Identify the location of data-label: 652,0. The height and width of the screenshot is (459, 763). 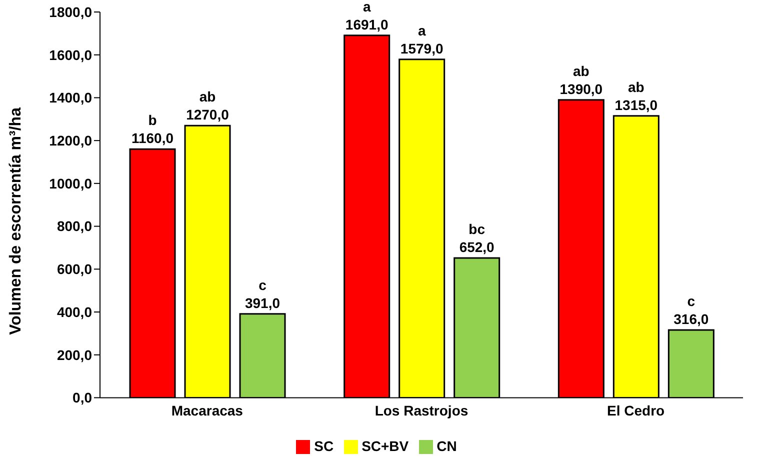
(477, 246).